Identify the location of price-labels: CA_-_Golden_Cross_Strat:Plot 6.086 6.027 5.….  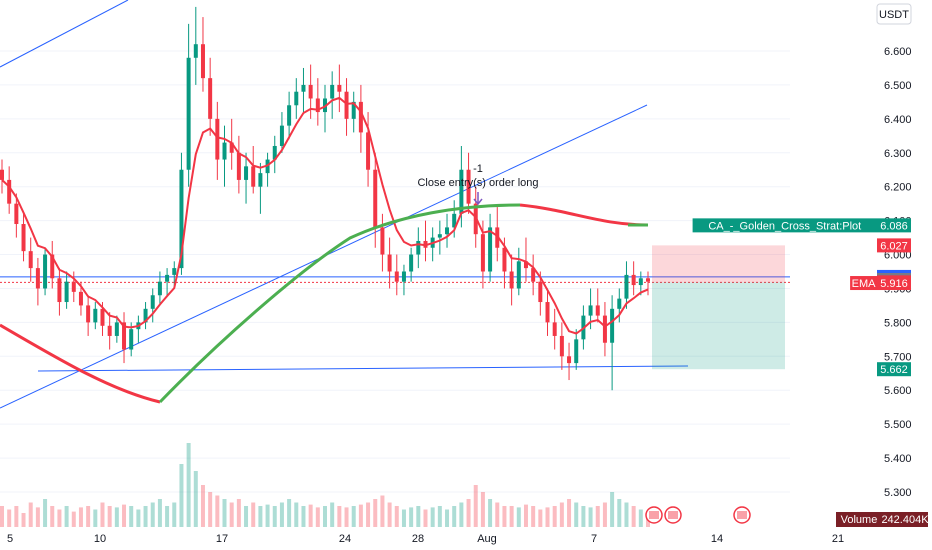
(801, 297).